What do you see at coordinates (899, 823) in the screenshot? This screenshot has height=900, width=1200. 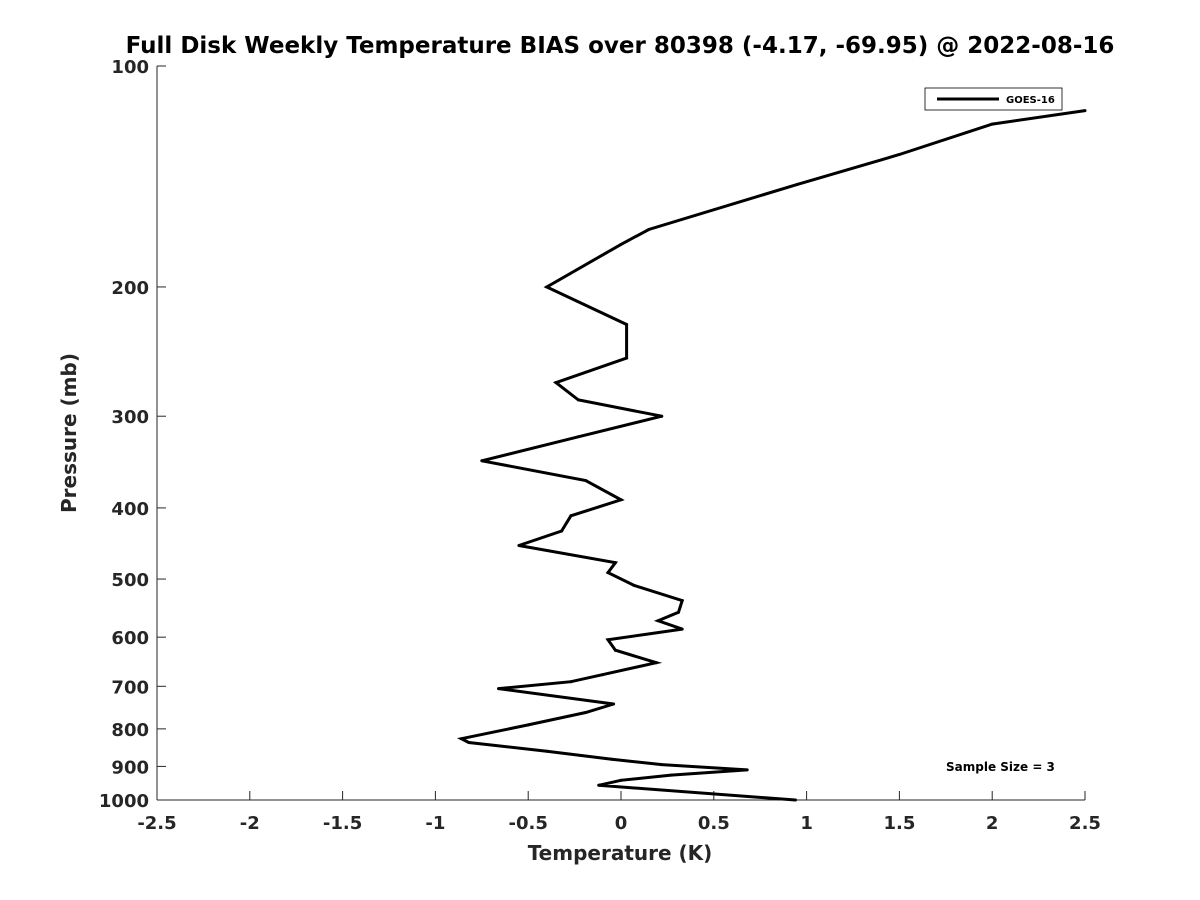 I see `x-tick-label: 1.5` at bounding box center [899, 823].